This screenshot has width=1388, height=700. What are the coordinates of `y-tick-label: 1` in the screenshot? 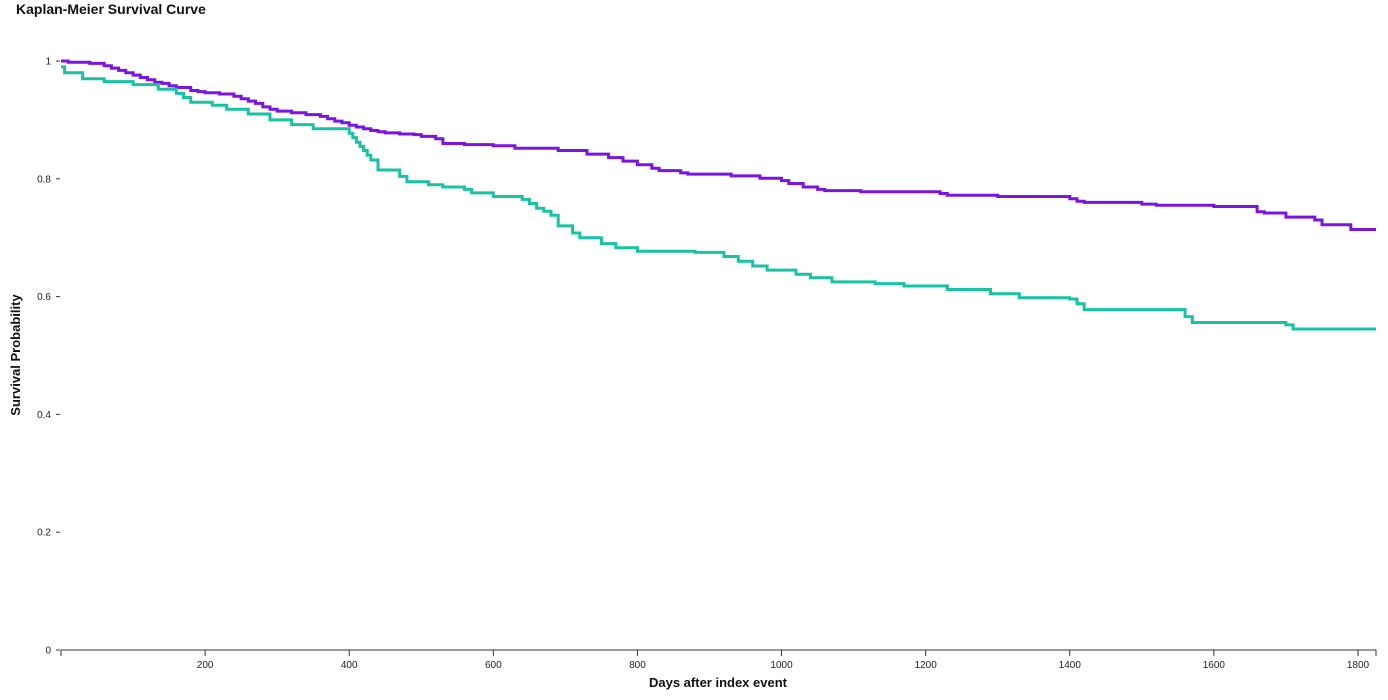 It's located at (48, 62).